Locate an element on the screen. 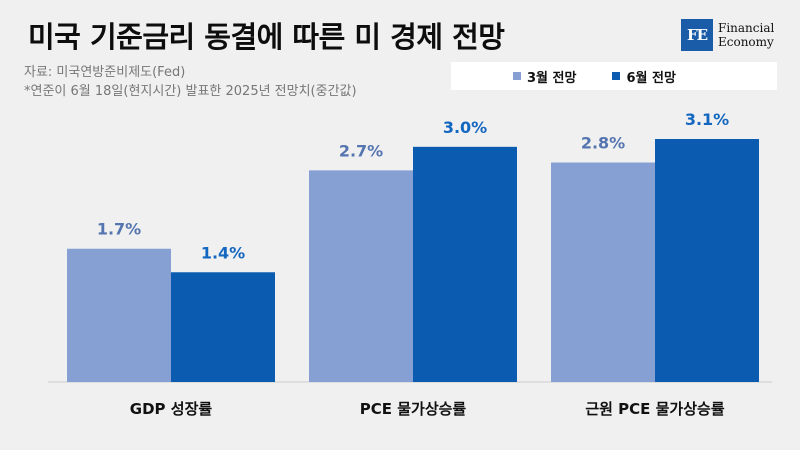  category-label-2: 근원 PCE 물가상승률 is located at coordinates (654, 409).